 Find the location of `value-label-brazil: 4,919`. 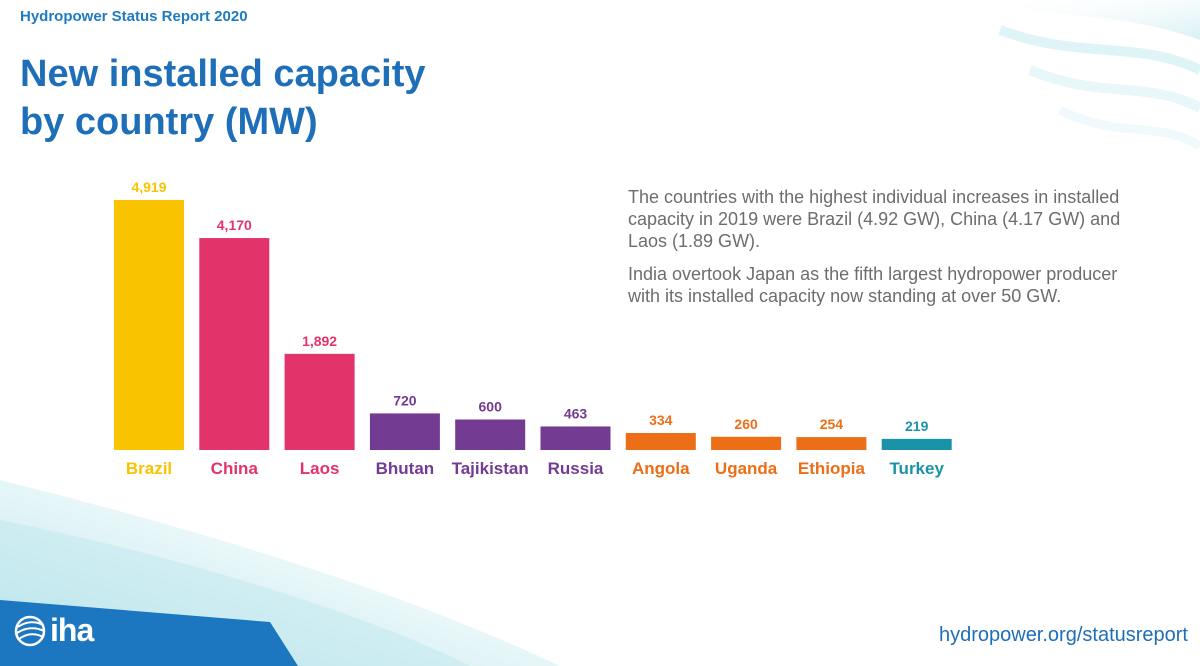

value-label-brazil: 4,919 is located at coordinates (148, 187).